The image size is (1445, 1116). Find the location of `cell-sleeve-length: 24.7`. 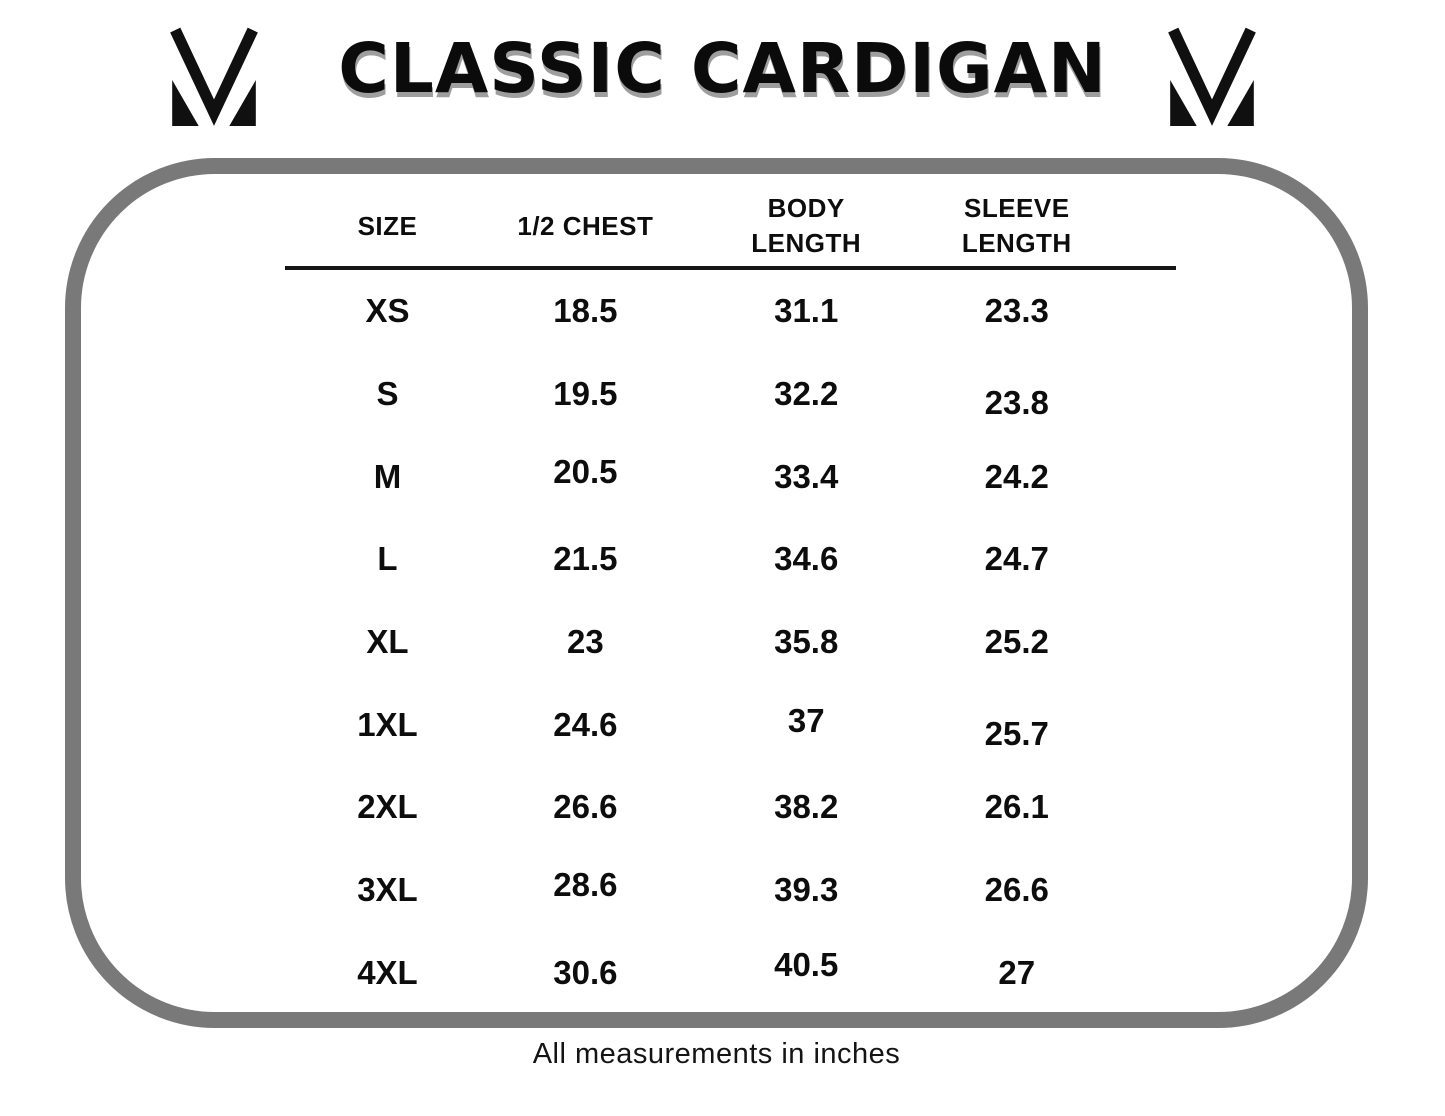

cell-sleeve-length: 24.7 is located at coordinates (1016, 559).